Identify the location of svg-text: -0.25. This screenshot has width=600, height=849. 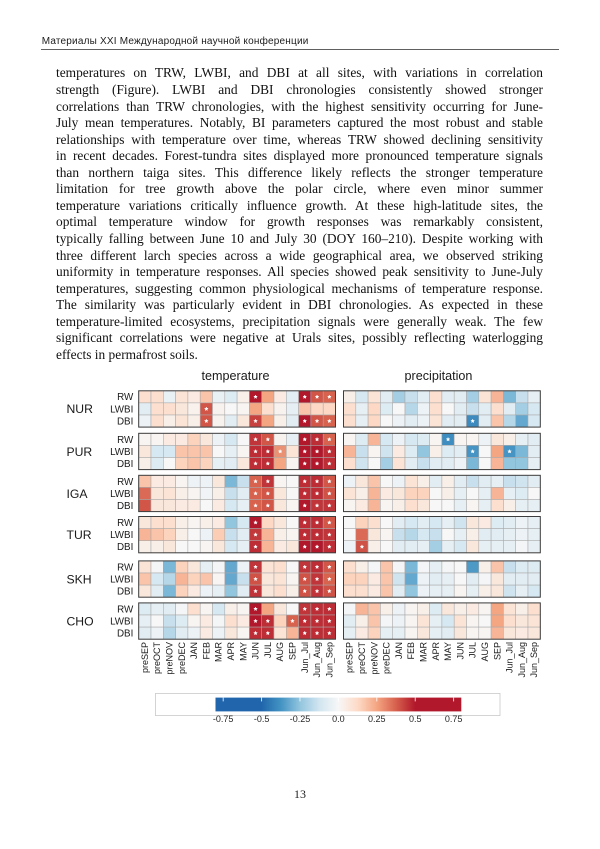
(300, 719).